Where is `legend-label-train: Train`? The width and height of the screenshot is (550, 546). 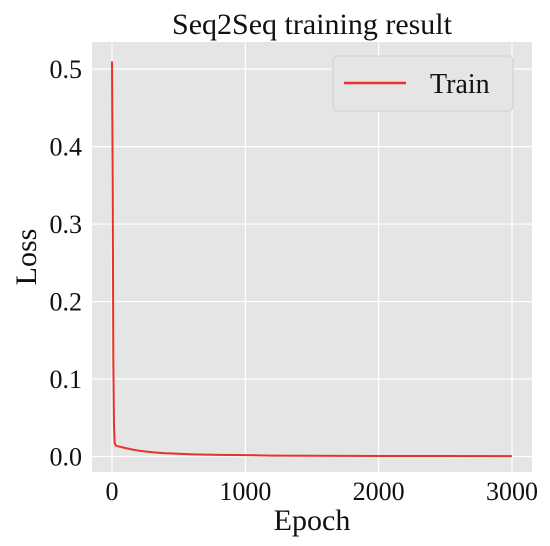 legend-label-train: Train is located at coordinates (460, 84).